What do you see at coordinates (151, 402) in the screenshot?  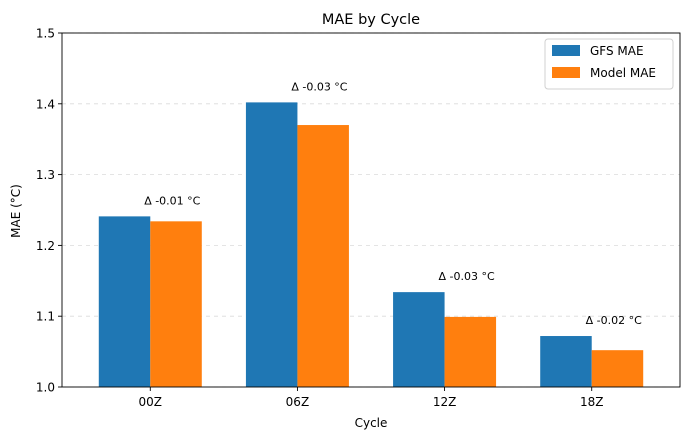 I see `x-tick-label: 00Z` at bounding box center [151, 402].